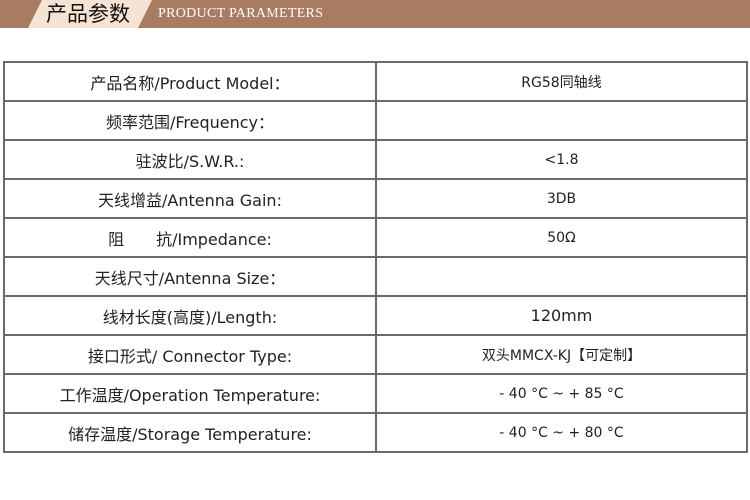  I want to click on table-row: 阻 抗/Impedance: 50Ω, so click(375, 237).